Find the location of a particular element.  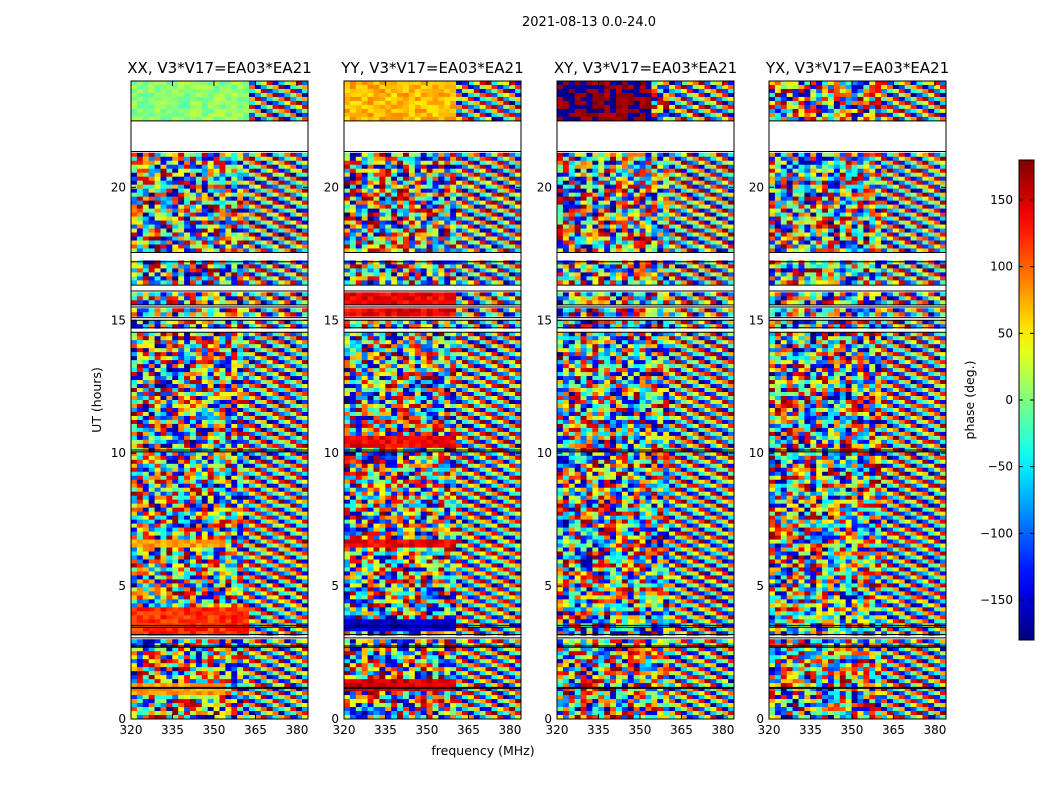

colorbar: 150 100 50 0 −50 −100 −150 is located at coordinates (1007, 400).